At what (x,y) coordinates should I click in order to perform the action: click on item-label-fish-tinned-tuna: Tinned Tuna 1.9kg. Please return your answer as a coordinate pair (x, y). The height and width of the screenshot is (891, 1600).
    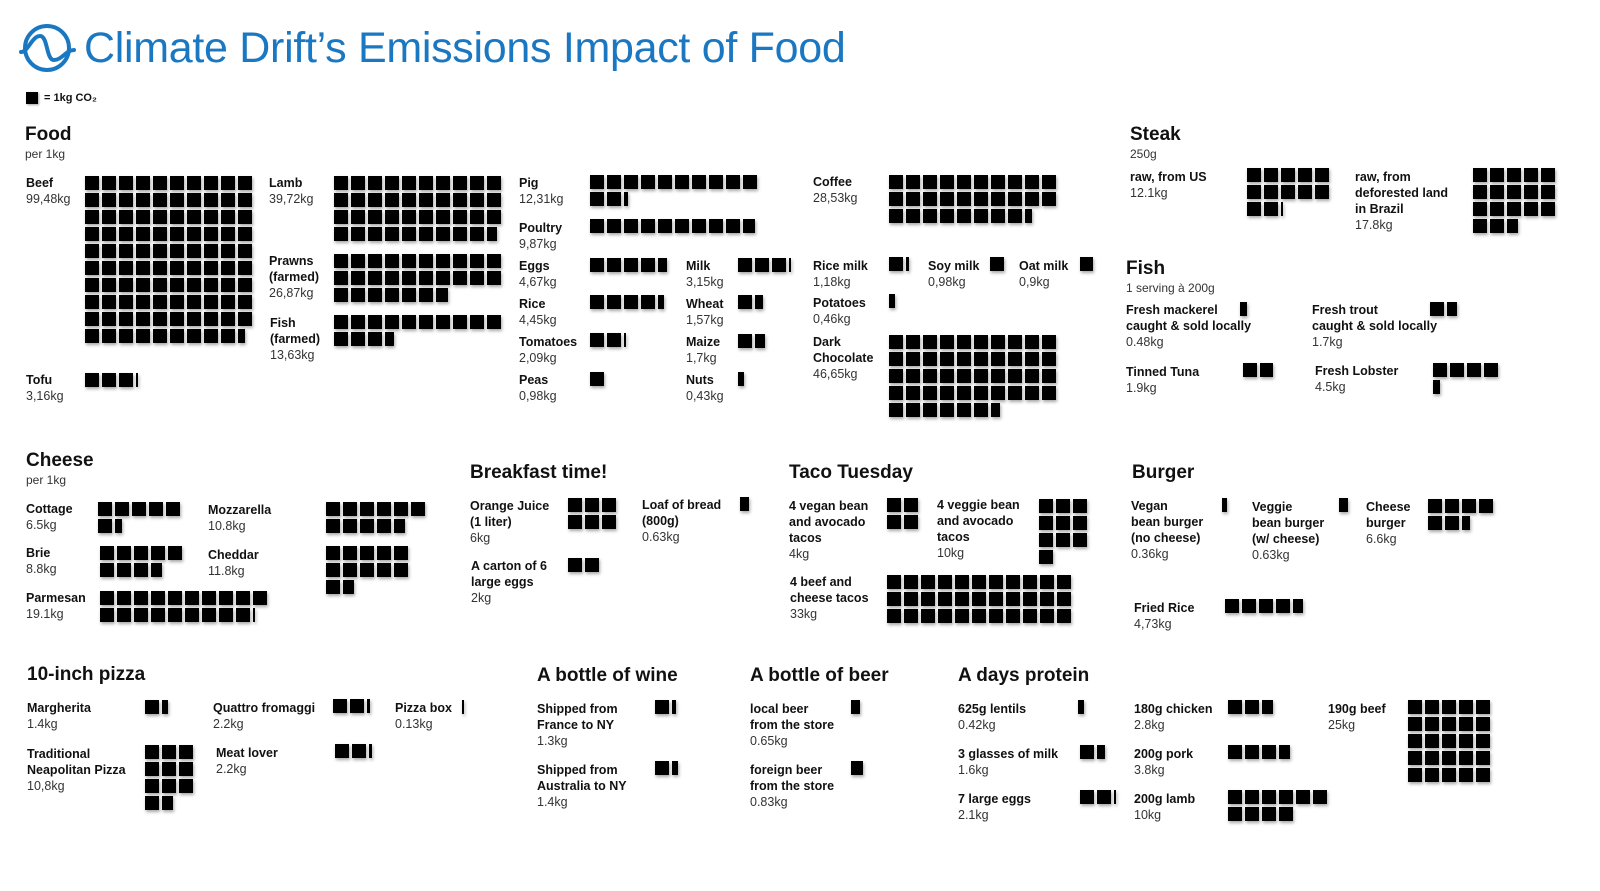
    Looking at the image, I should click on (1162, 380).